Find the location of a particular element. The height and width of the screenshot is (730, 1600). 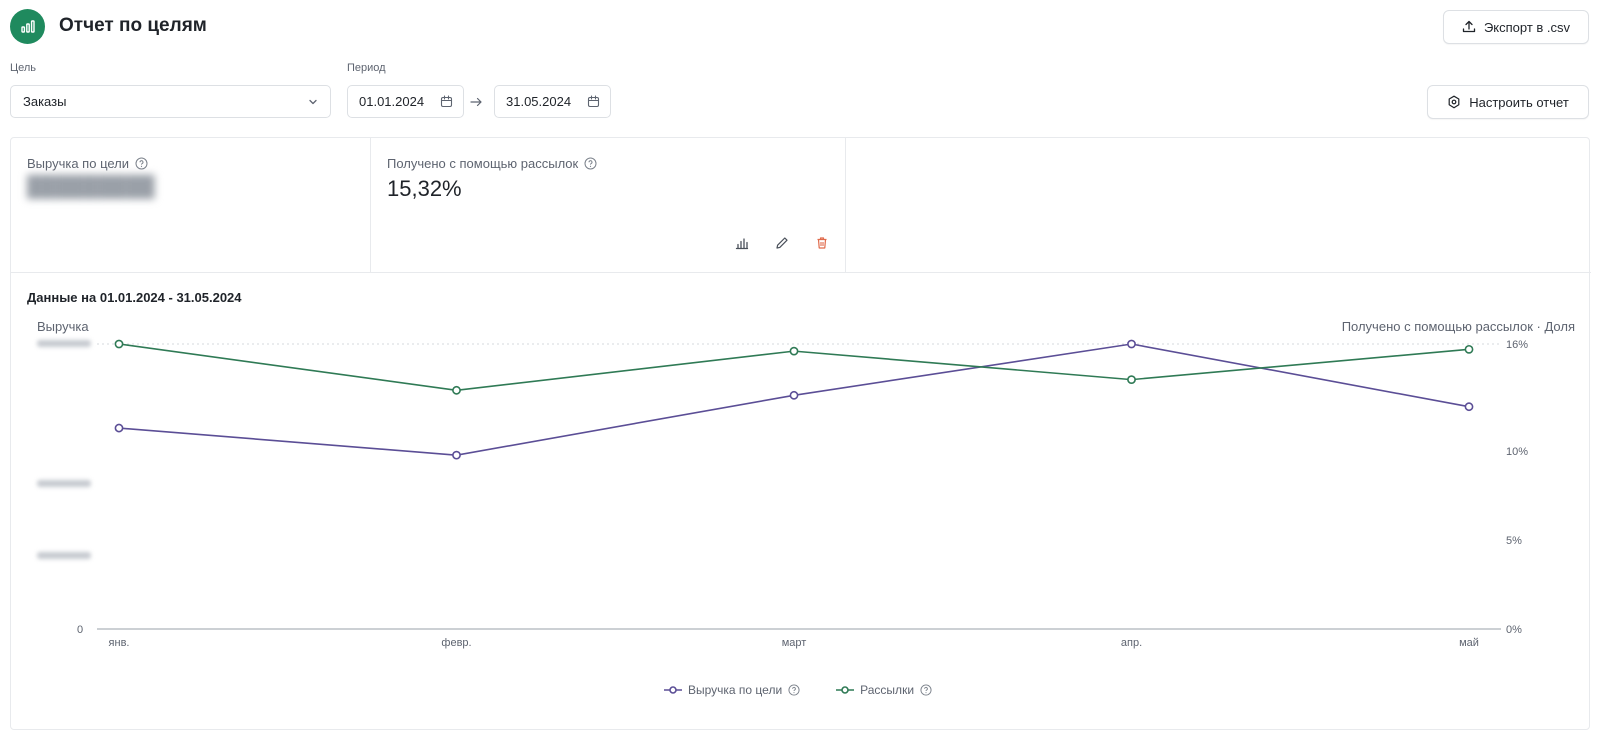

right-axis-title: Получено с помощью рассылок · Доля is located at coordinates (1458, 326).